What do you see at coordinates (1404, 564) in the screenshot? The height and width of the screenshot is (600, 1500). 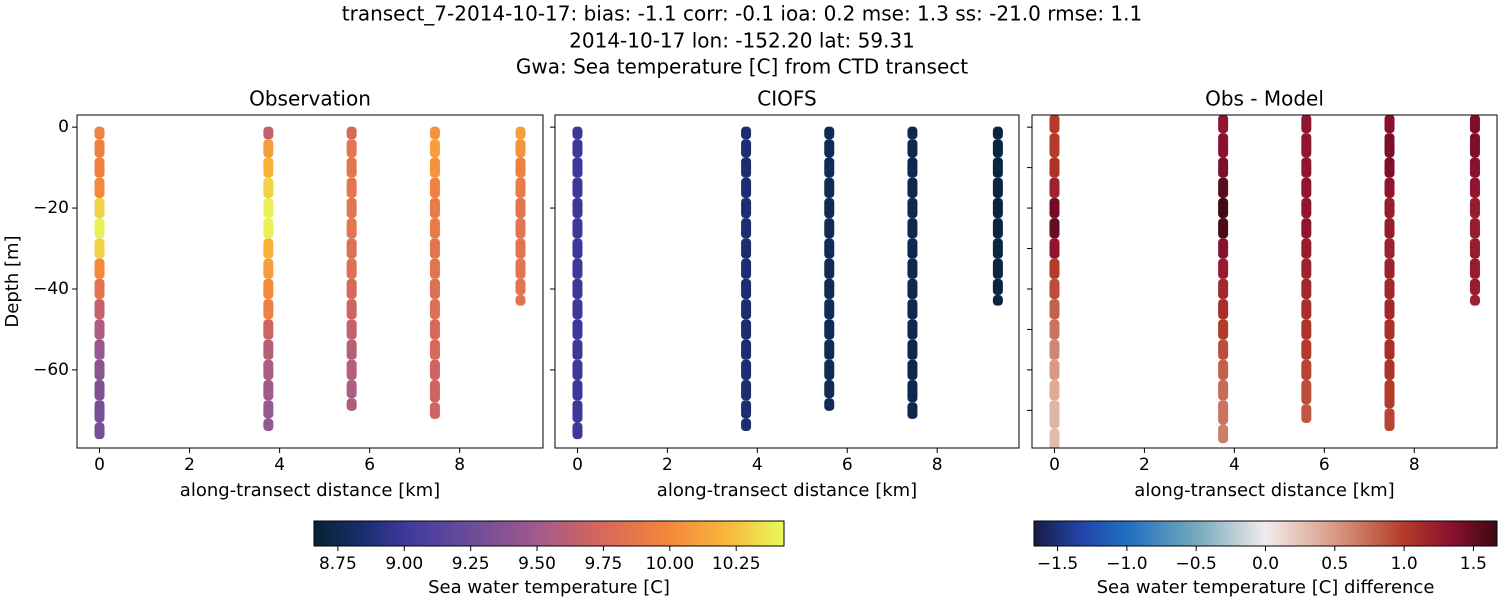 I see `colorbar-tick-label: 1.0` at bounding box center [1404, 564].